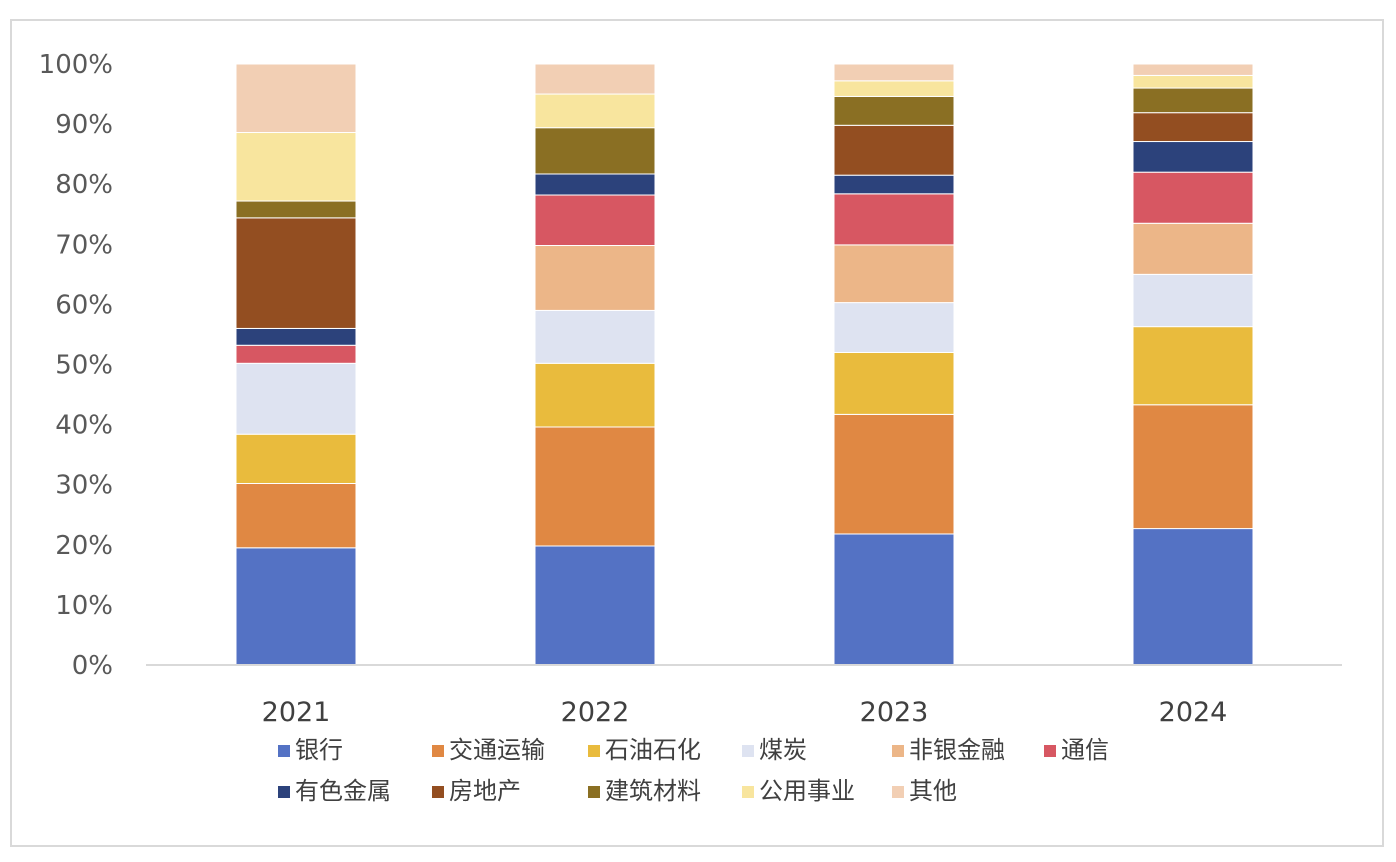 The height and width of the screenshot is (862, 1396). I want to click on y-tick-label: 70%, so click(84, 245).